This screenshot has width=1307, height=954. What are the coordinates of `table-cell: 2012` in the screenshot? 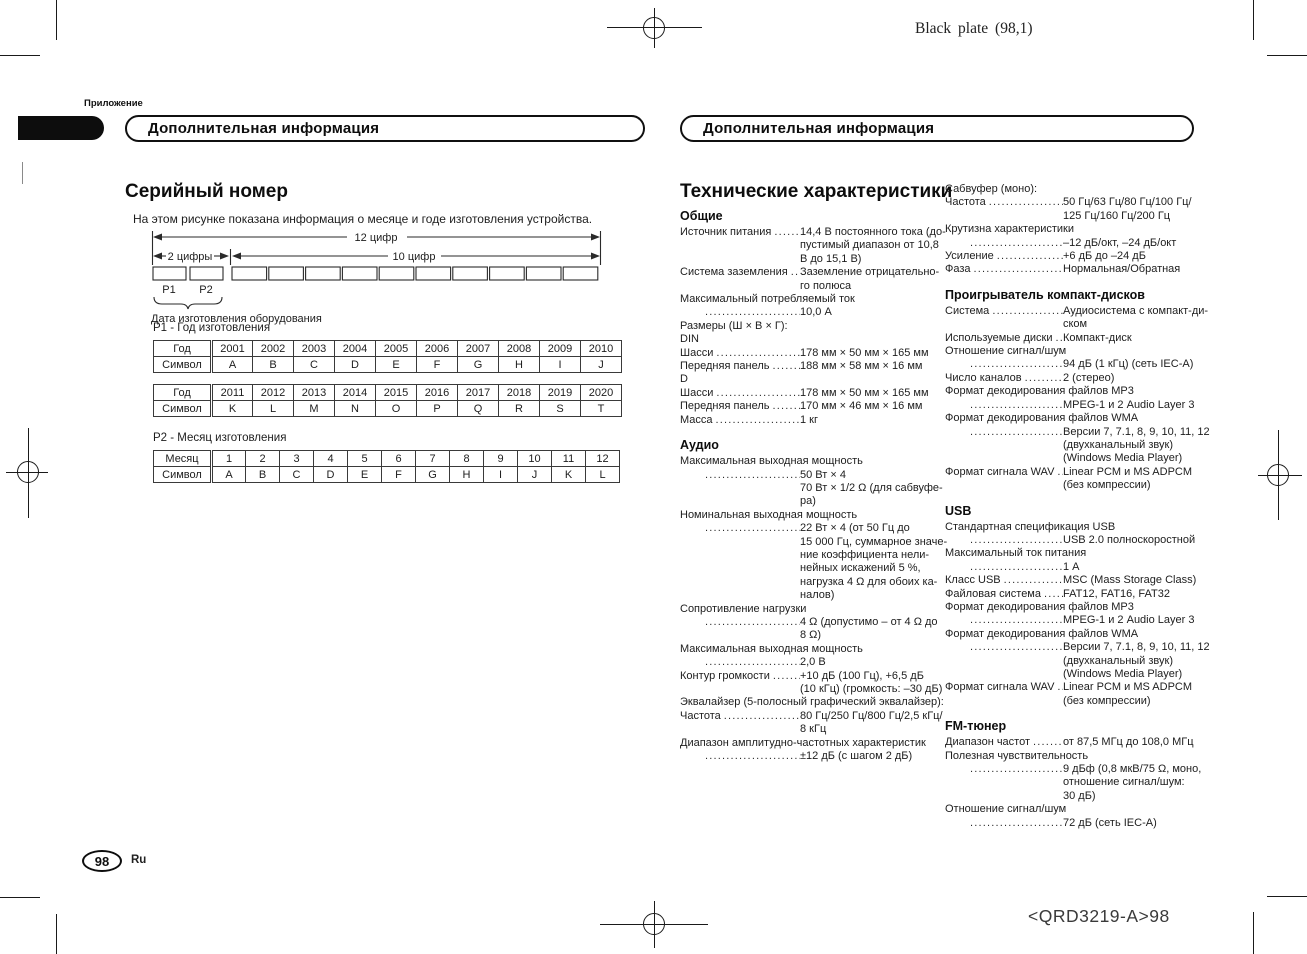 It's located at (273, 392).